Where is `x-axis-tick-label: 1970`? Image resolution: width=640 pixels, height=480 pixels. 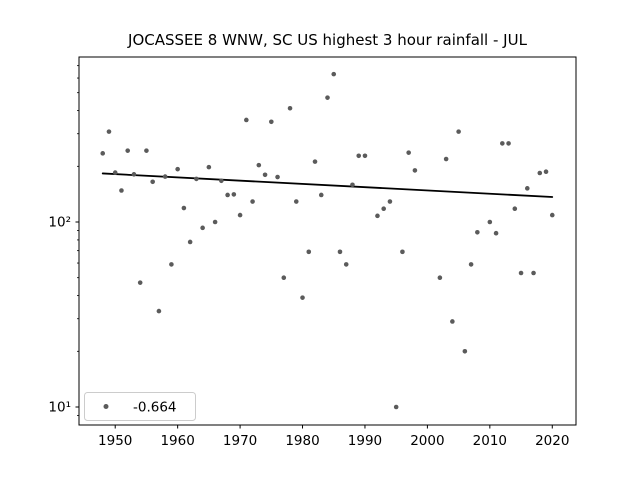
x-axis-tick-label: 1970 is located at coordinates (240, 441).